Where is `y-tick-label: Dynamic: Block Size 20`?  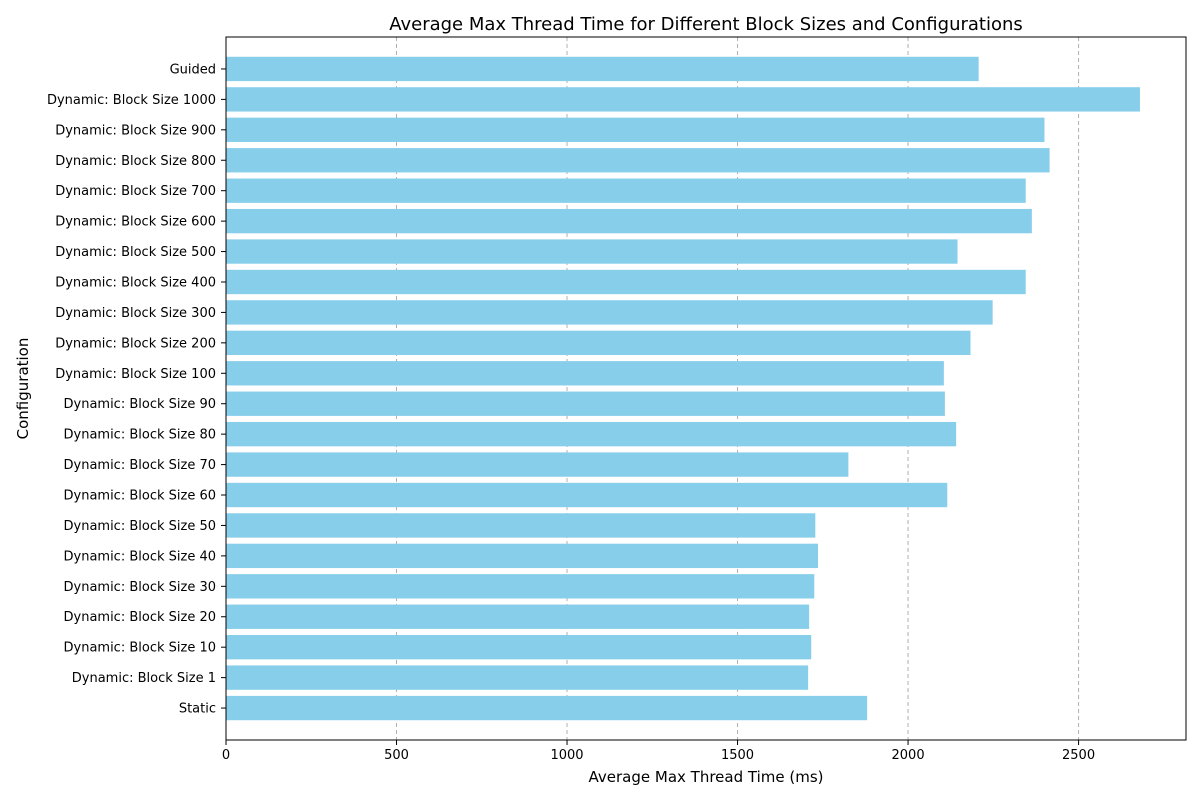
y-tick-label: Dynamic: Block Size 20 is located at coordinates (140, 617).